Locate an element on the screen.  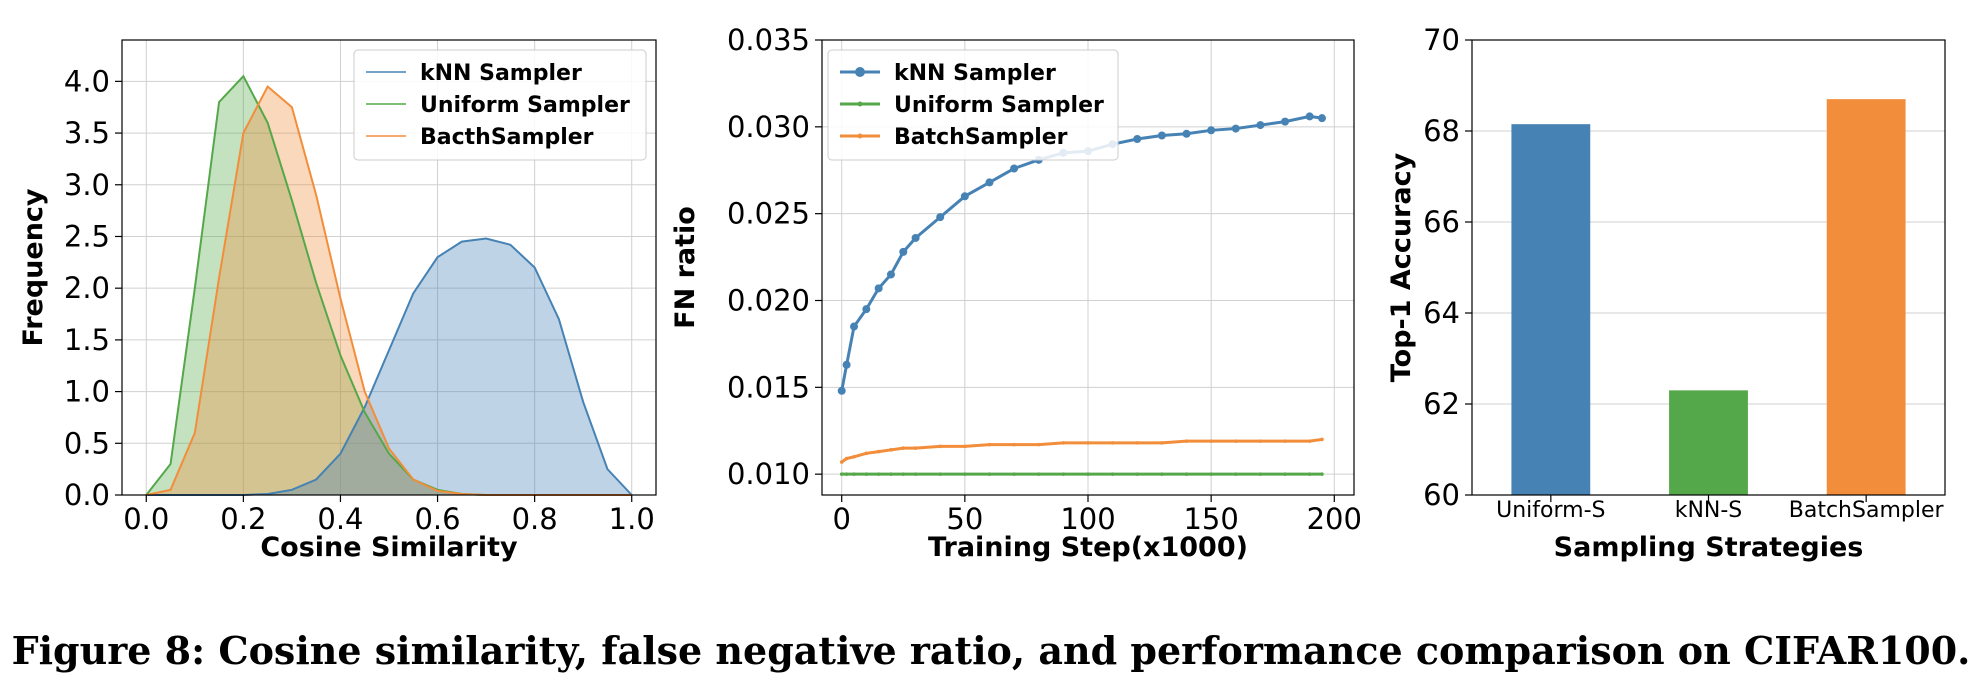
y-tick-label: 64 is located at coordinates (1441, 313).